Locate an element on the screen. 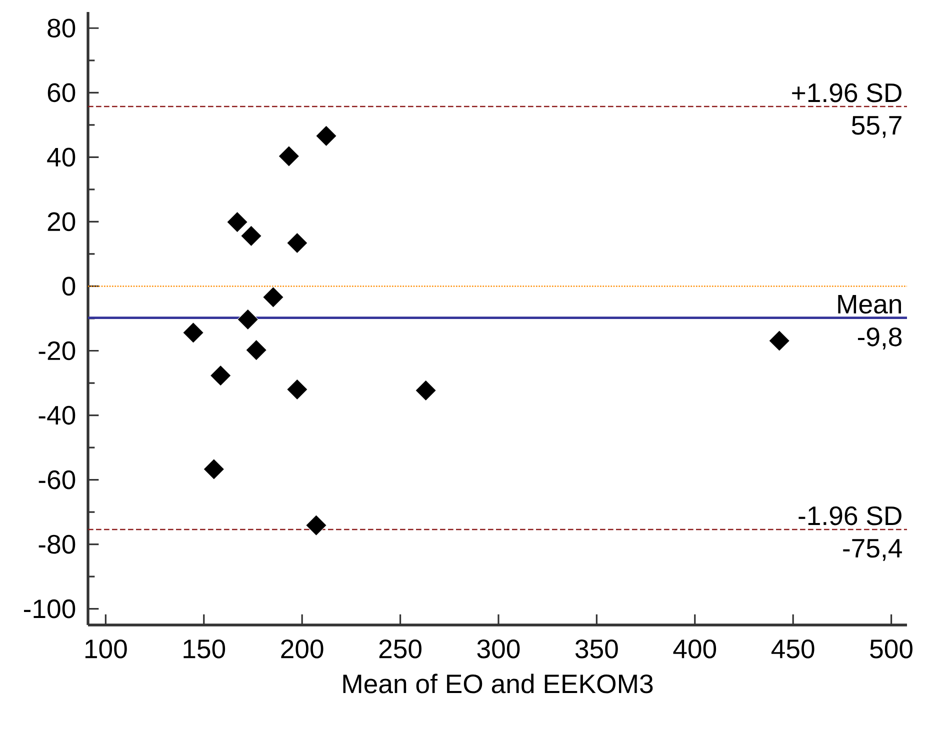  x-tick-label: 200 is located at coordinates (302, 648).